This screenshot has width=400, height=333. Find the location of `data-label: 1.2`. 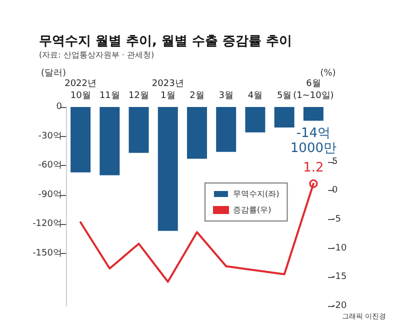

data-label: 1.2 is located at coordinates (313, 168).